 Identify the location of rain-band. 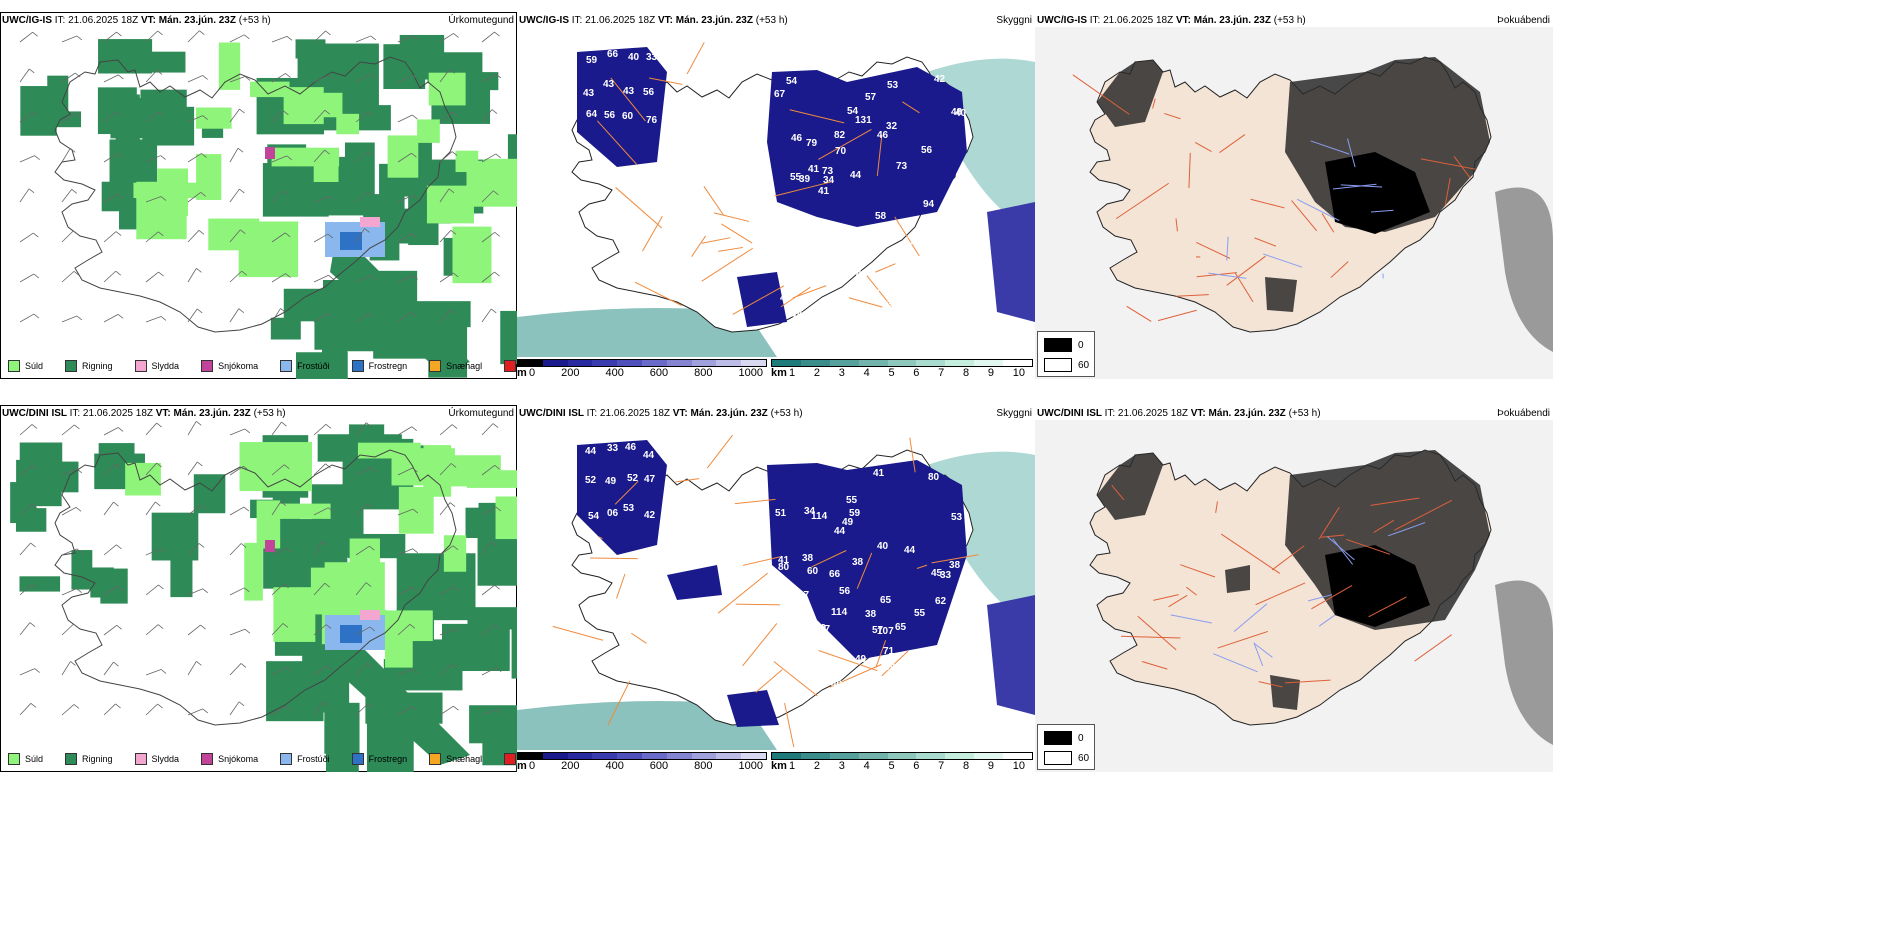
(400, 700).